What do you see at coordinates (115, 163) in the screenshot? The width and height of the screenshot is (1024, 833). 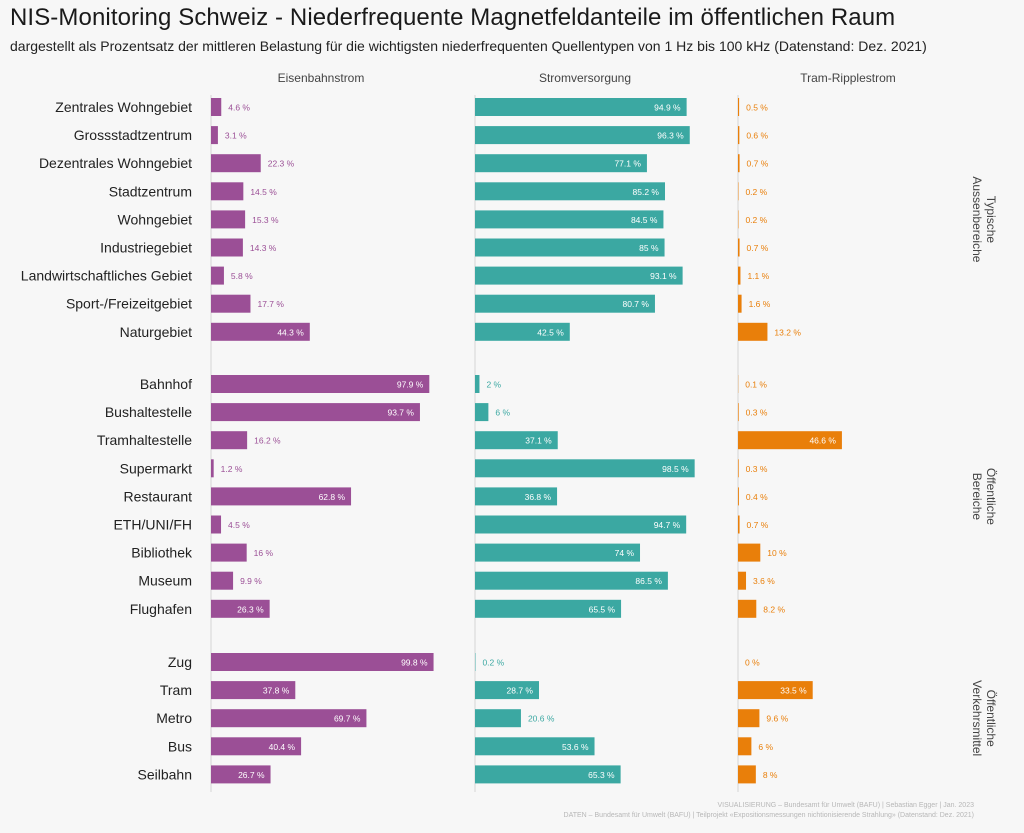 I see `category-label: Dezentrales Wohngebiet` at bounding box center [115, 163].